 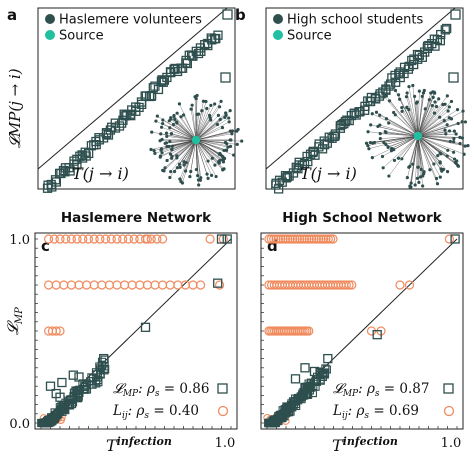 I want to click on network-inset, so click(x=417, y=136).